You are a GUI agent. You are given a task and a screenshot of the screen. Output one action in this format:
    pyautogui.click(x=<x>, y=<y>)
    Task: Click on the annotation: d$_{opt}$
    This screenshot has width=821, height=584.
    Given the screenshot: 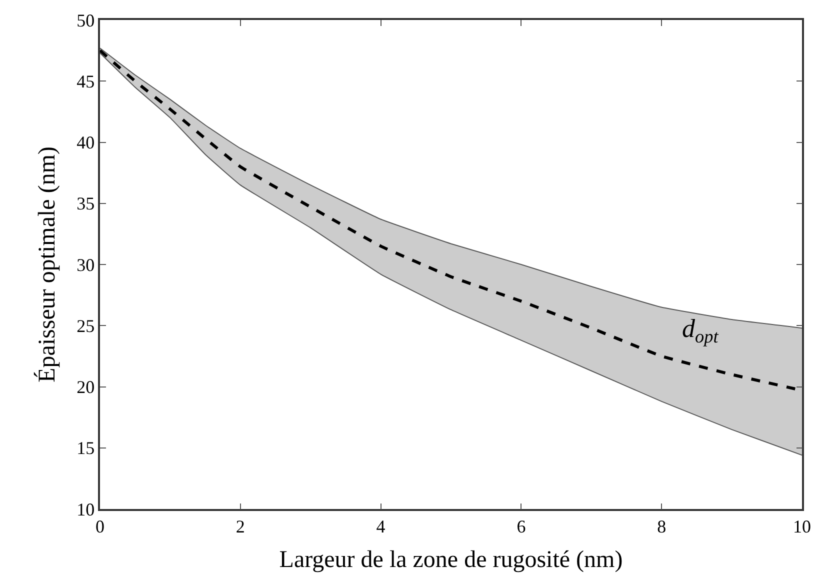 What is the action you would take?
    pyautogui.click(x=701, y=330)
    